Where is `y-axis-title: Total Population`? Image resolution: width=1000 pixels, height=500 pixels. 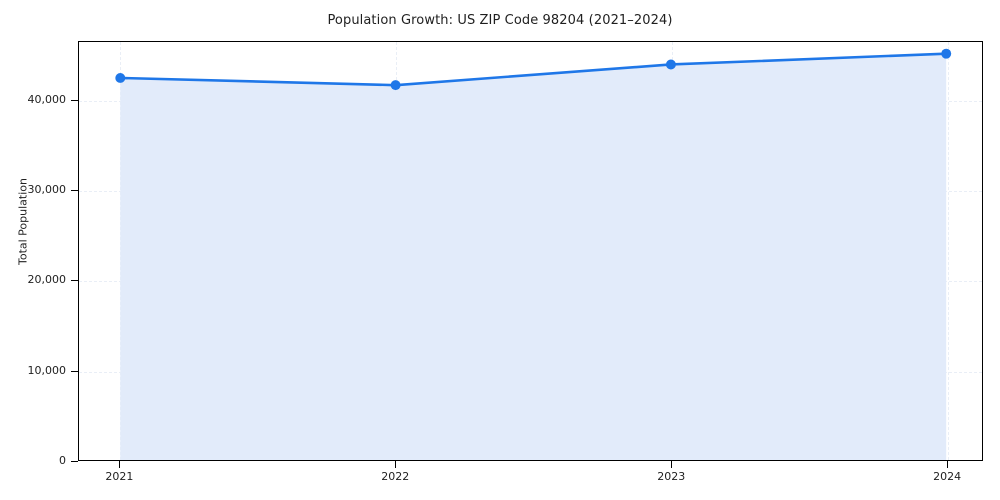 y-axis-title: Total Population is located at coordinates (23, 221).